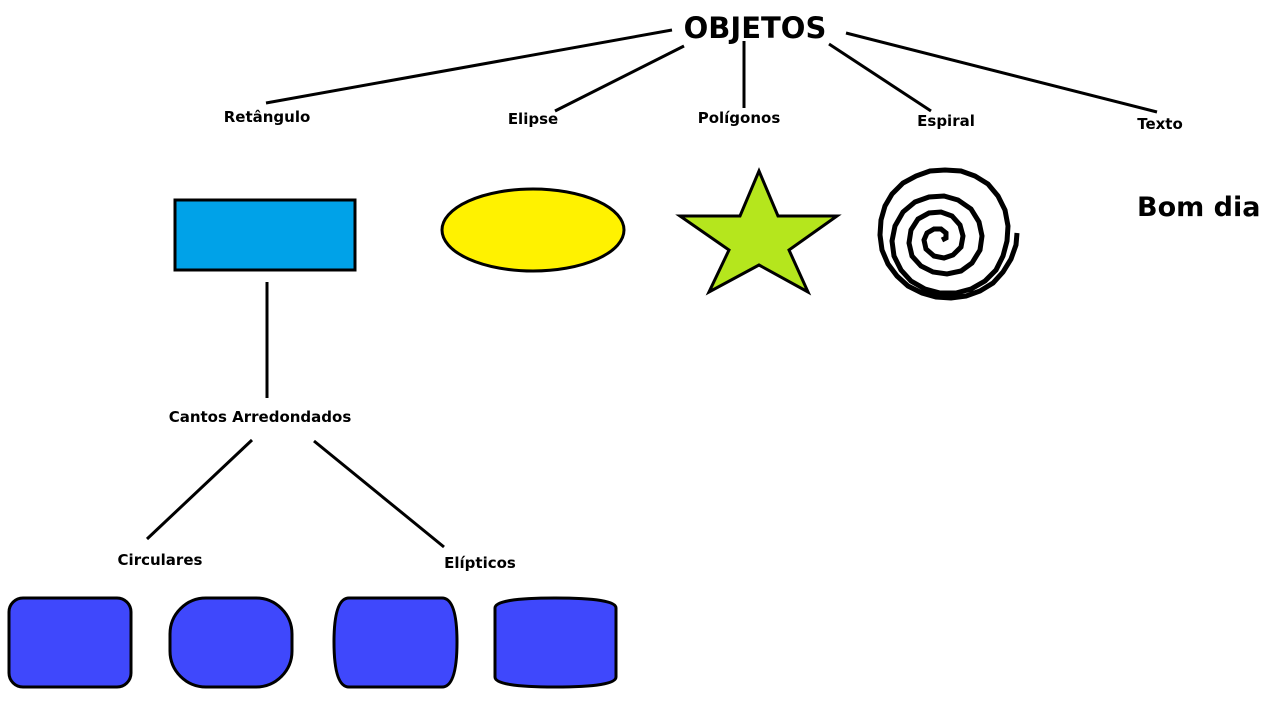  I want to click on edge-cantos-elipticos, so click(379, 494).